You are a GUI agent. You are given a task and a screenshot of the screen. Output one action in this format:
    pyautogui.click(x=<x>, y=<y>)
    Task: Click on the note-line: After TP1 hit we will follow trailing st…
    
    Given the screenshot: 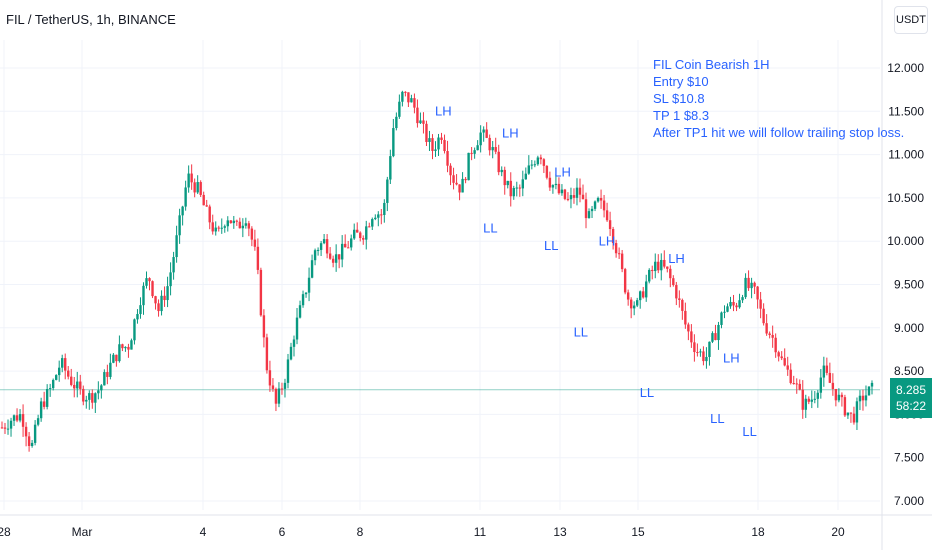 What is the action you would take?
    pyautogui.click(x=779, y=132)
    